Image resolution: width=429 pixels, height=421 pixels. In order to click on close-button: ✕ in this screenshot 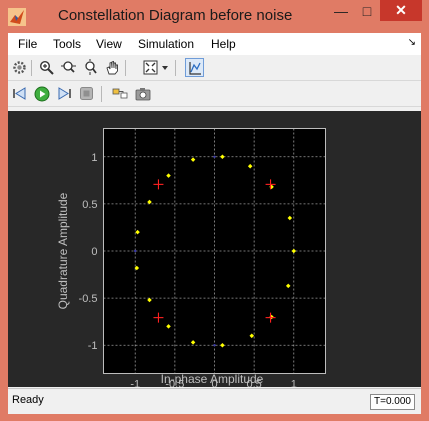, I will do `click(401, 10)`.